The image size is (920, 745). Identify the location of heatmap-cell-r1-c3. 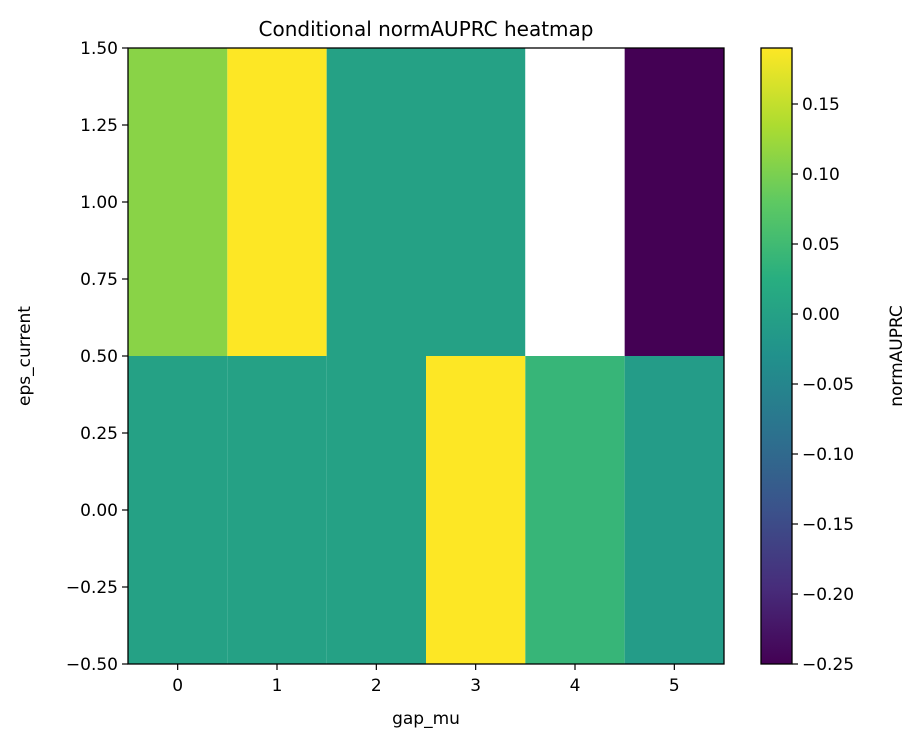
(476, 202).